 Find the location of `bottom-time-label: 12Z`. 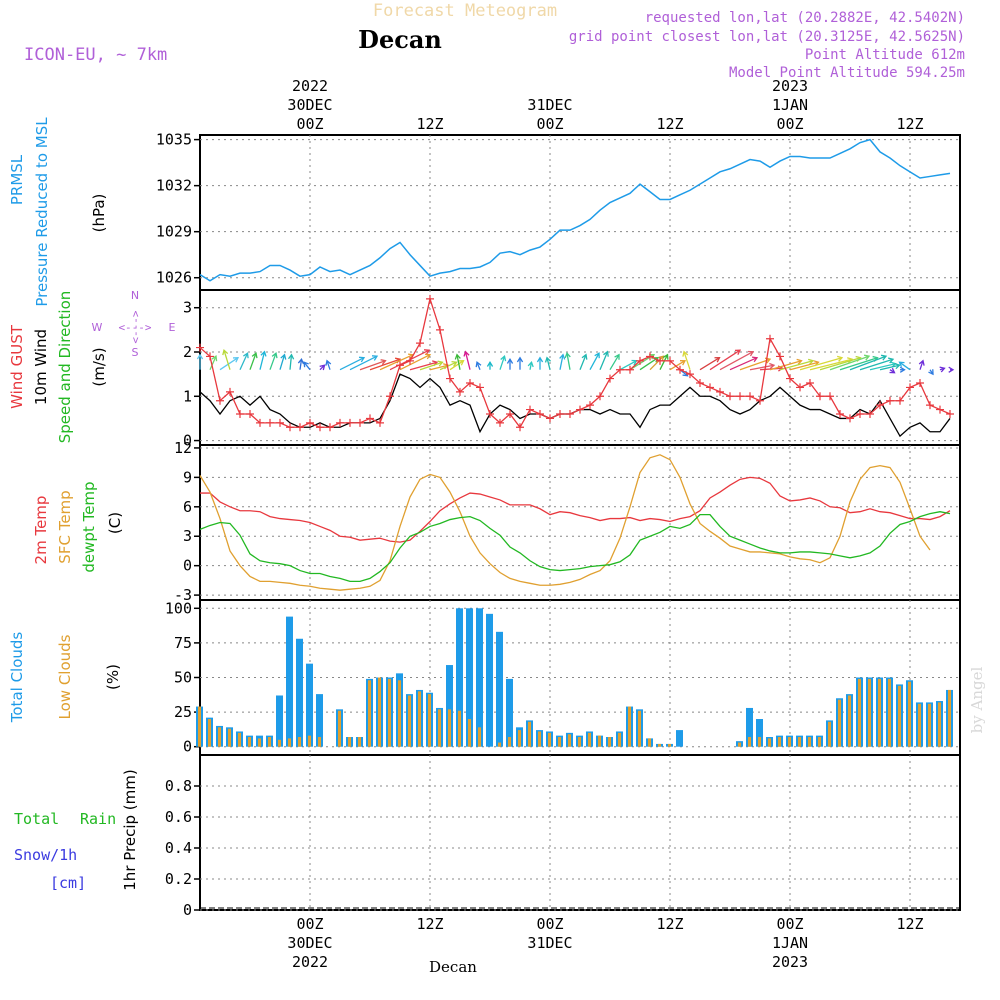

bottom-time-label: 12Z is located at coordinates (429, 924).